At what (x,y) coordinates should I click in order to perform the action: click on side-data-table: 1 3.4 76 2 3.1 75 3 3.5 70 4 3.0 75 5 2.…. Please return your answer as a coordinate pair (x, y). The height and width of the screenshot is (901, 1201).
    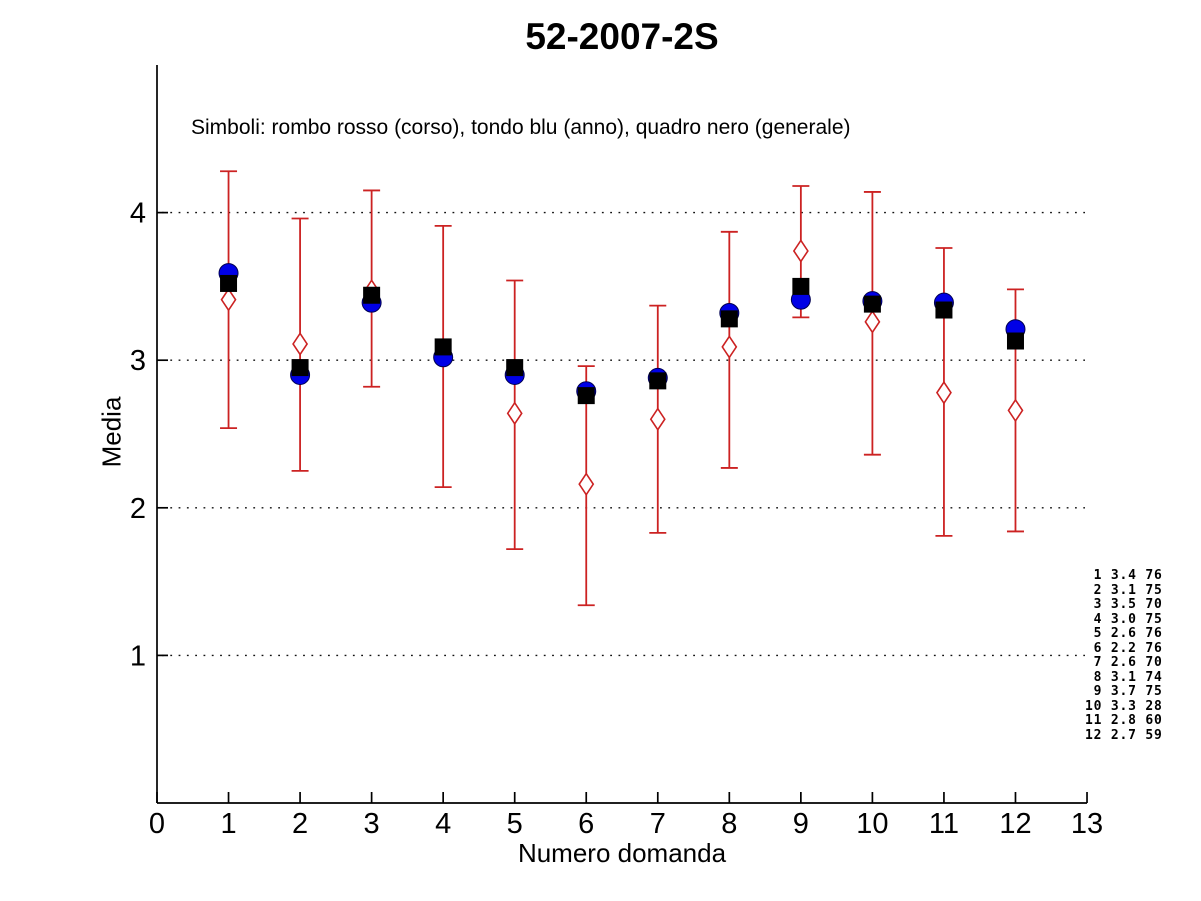
    Looking at the image, I should click on (1124, 656).